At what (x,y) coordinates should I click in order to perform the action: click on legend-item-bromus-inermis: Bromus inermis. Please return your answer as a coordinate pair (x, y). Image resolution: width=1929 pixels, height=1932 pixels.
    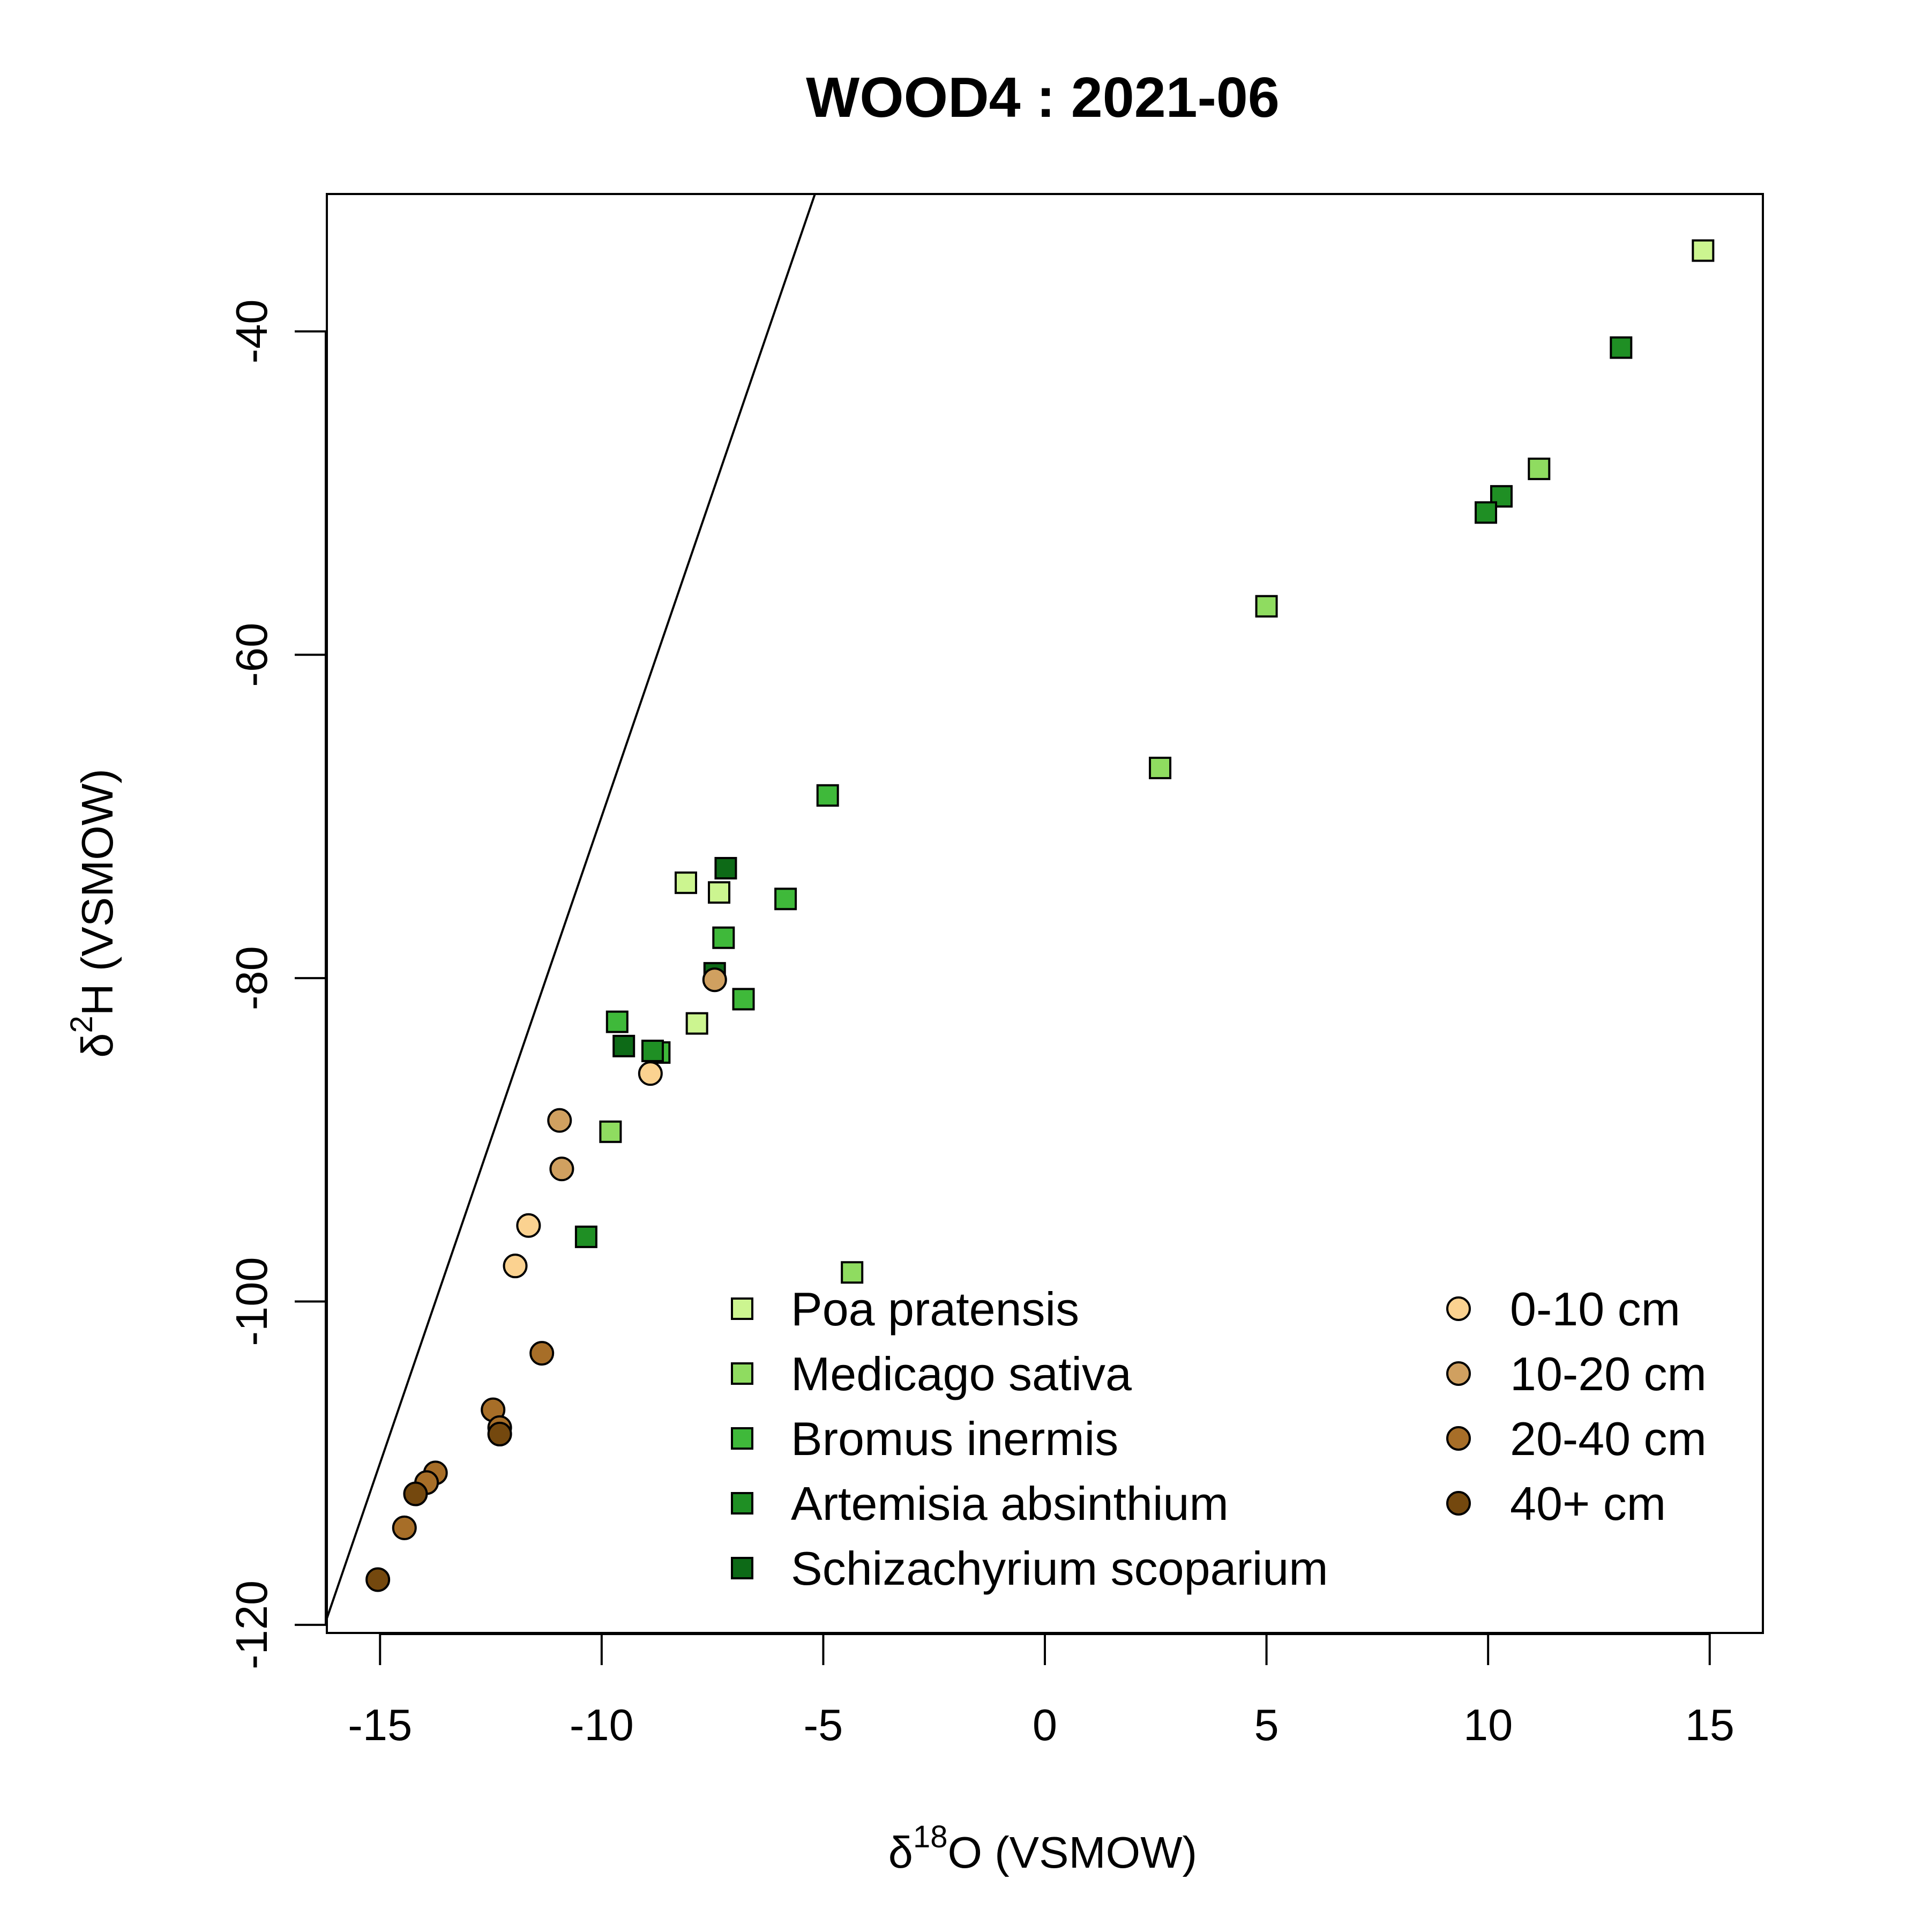
    Looking at the image, I should click on (925, 1438).